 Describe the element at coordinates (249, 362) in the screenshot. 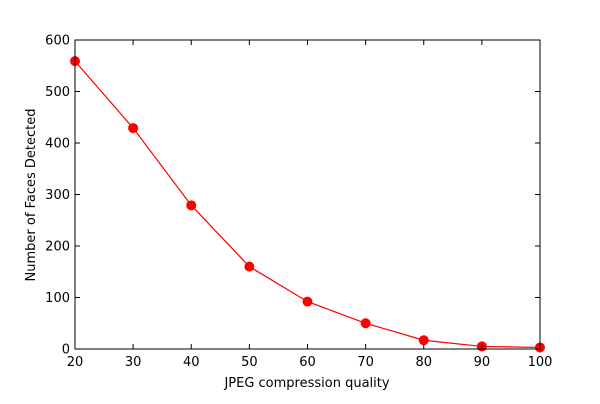

I see `x-tick-label: 50` at that location.